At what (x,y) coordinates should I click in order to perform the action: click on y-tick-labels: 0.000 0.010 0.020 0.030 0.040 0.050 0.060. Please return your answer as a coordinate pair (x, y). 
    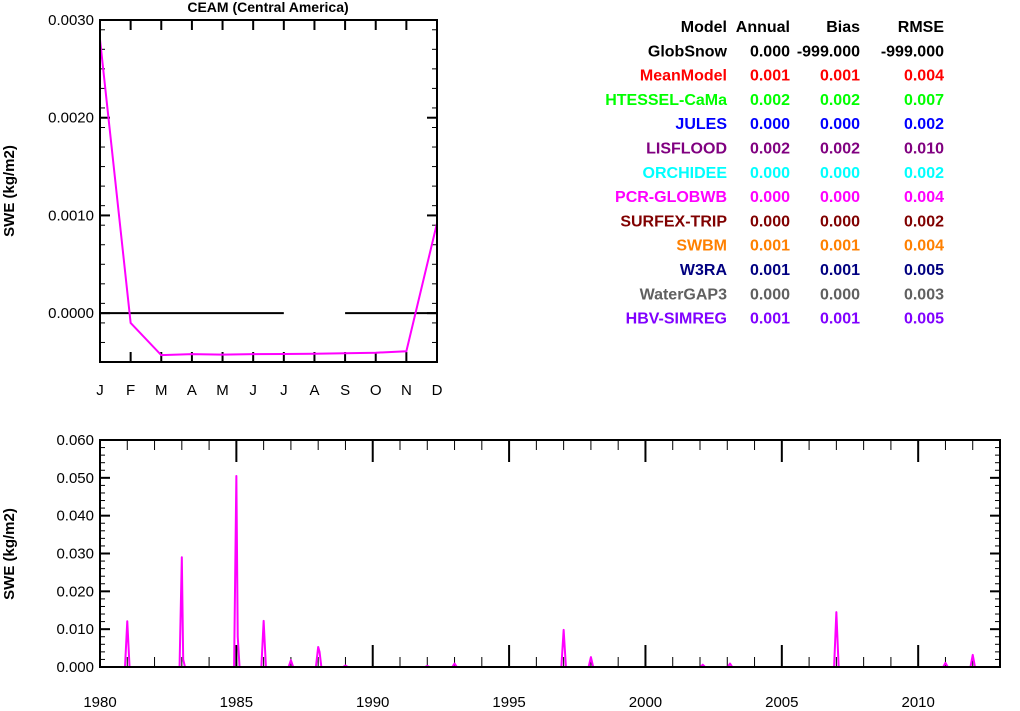
    Looking at the image, I should click on (75, 554).